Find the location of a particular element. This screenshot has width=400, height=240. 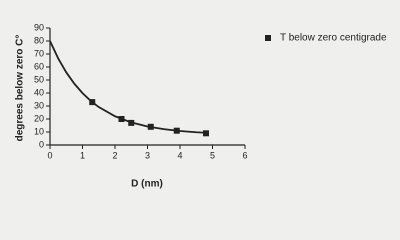

y-axis-label: degrees below zero C° is located at coordinates (20, 88).